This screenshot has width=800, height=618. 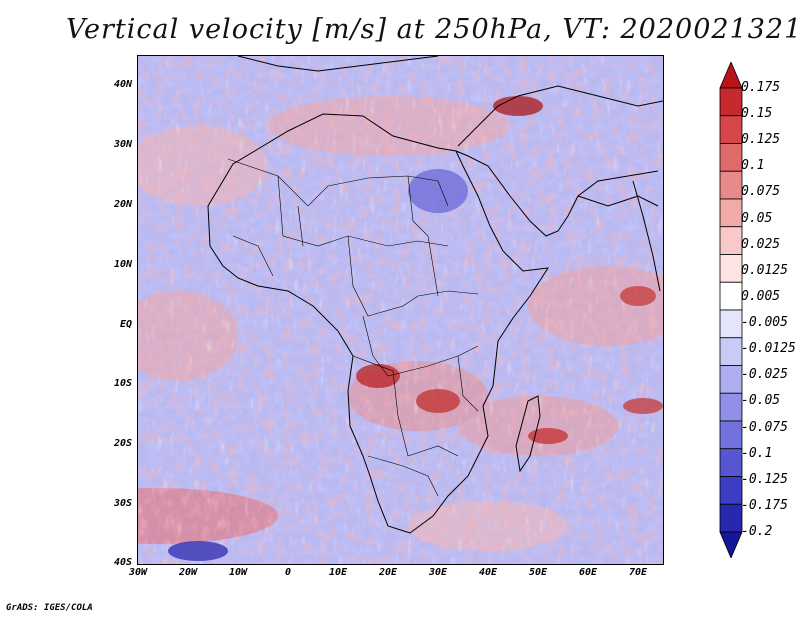 What do you see at coordinates (761, 401) in the screenshot?
I see `colorbar-tick-label: -0.05` at bounding box center [761, 401].